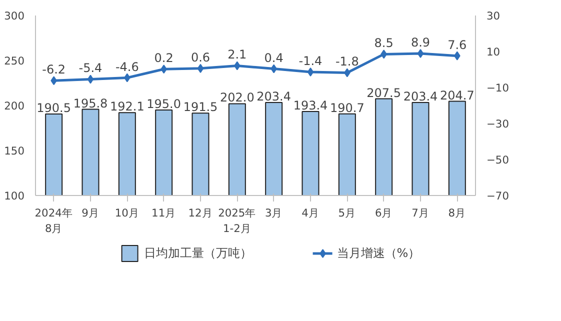 The width and height of the screenshot is (561, 321). What do you see at coordinates (53, 221) in the screenshot?
I see `x-tick-label: 2024年 8月` at bounding box center [53, 221].